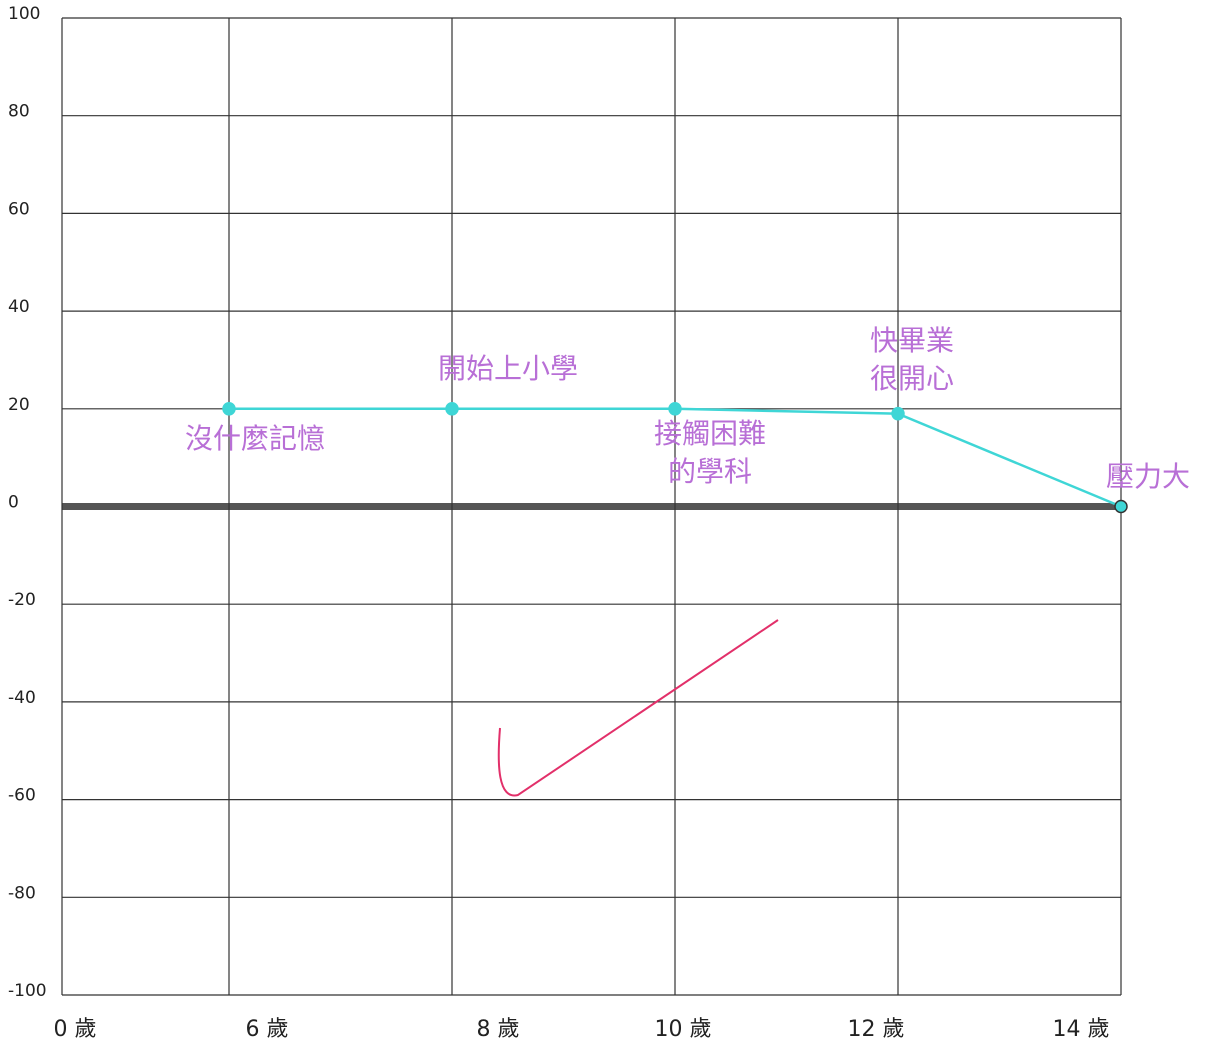  I want to click on annotation: 快畢業, so click(912, 340).